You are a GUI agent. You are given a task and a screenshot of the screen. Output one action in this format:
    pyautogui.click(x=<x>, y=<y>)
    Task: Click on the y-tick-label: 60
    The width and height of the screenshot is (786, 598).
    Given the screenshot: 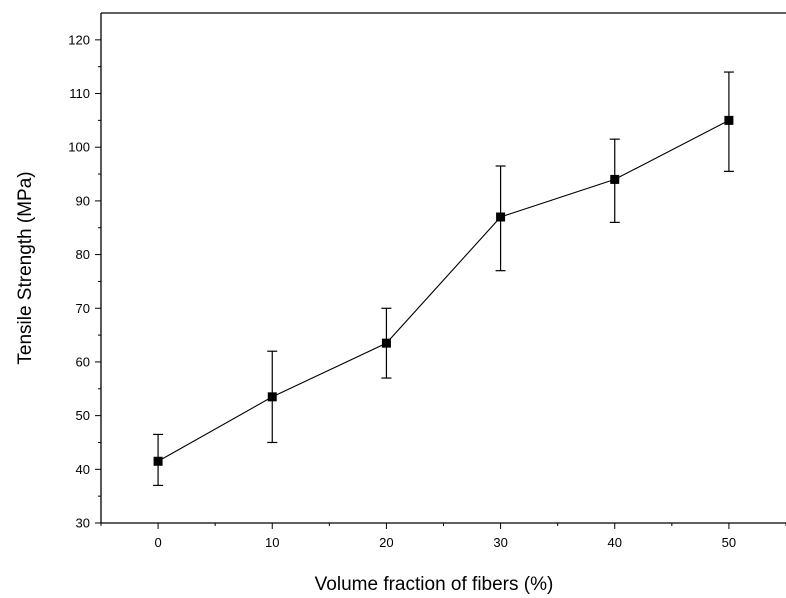 What is the action you would take?
    pyautogui.click(x=83, y=361)
    